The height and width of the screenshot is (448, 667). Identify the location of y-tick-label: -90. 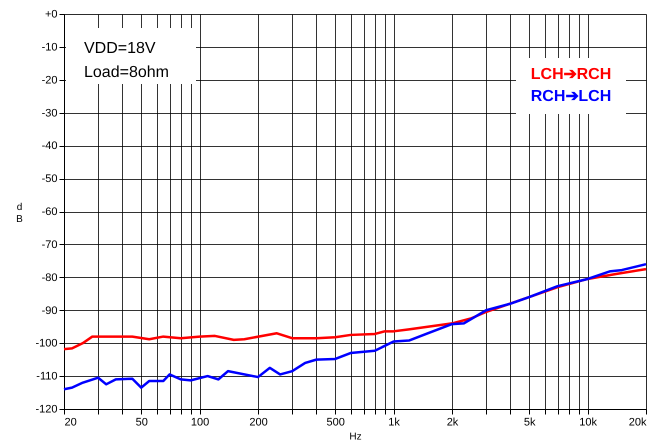
(50, 310).